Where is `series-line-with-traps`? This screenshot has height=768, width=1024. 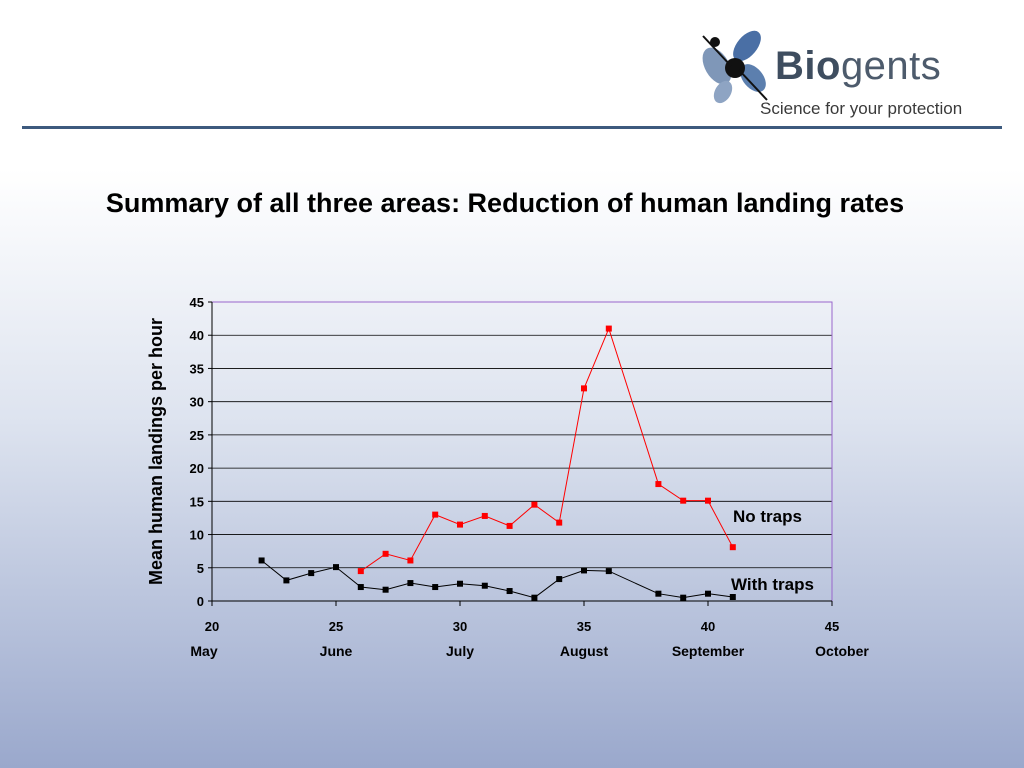
series-line-with-traps is located at coordinates (497, 579).